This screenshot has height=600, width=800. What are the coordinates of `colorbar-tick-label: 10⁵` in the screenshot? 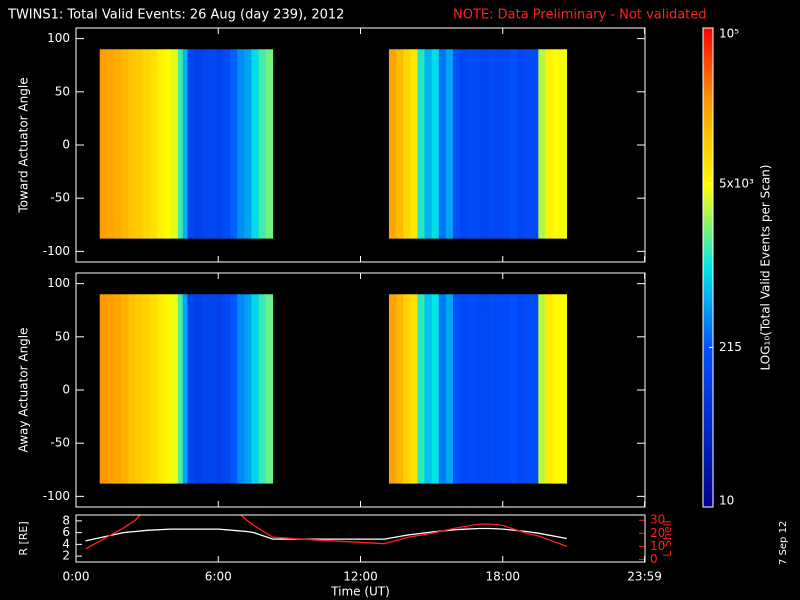 It's located at (729, 34).